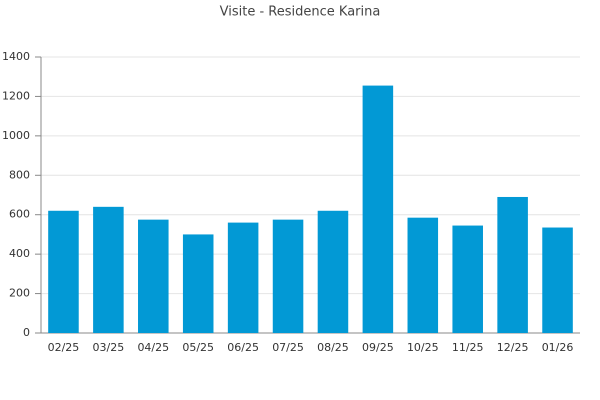  I want to click on x-tick-label: 06/25, so click(243, 347).